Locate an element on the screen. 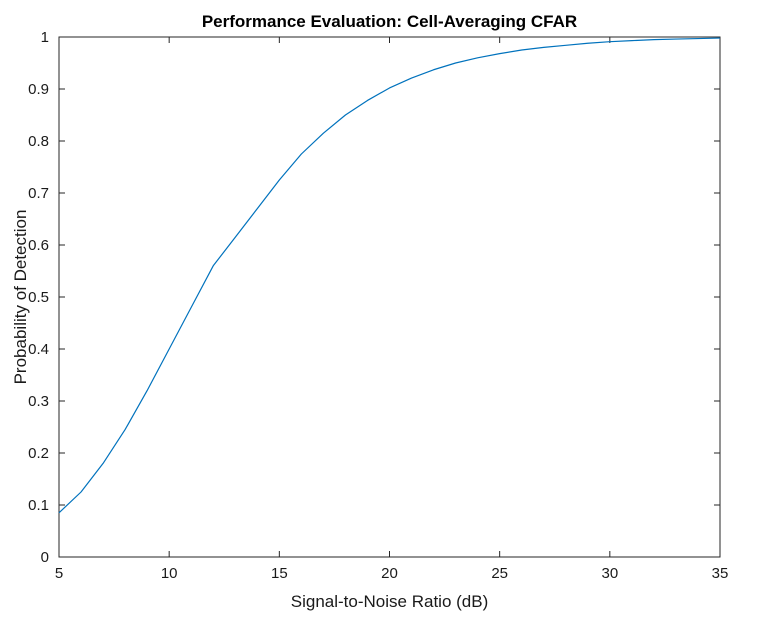 This screenshot has width=772, height=618. y-tick-label: 0.7 is located at coordinates (38, 193).